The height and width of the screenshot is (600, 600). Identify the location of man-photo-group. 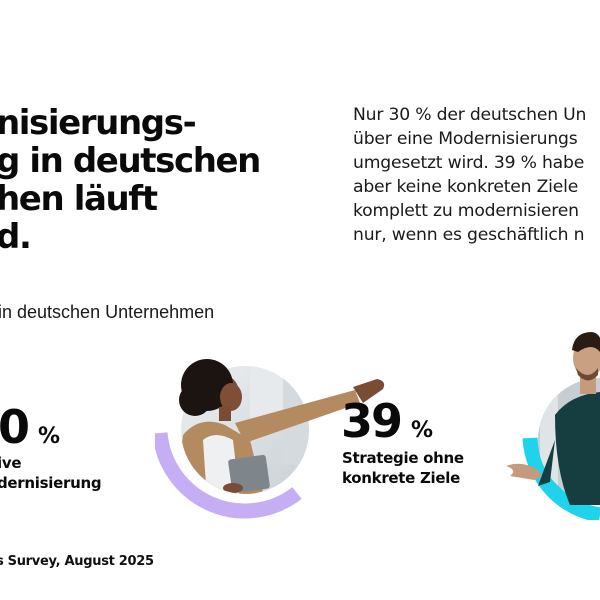
(550, 421).